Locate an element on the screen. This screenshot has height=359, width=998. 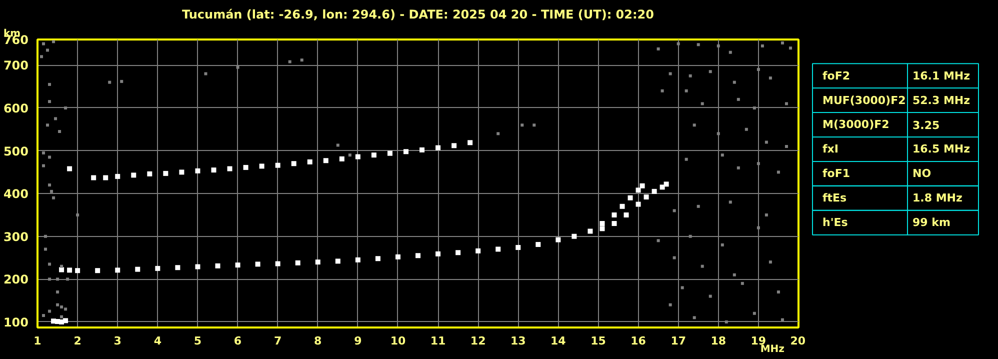
category-label: MUF(3000)F2 is located at coordinates (864, 100).